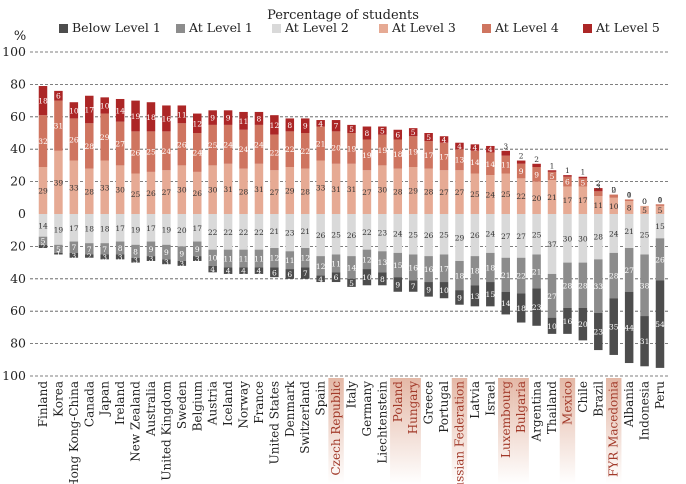  Describe the element at coordinates (460, 160) in the screenshot. I see `value-label-at-level-4-russian-federation: 13` at that location.